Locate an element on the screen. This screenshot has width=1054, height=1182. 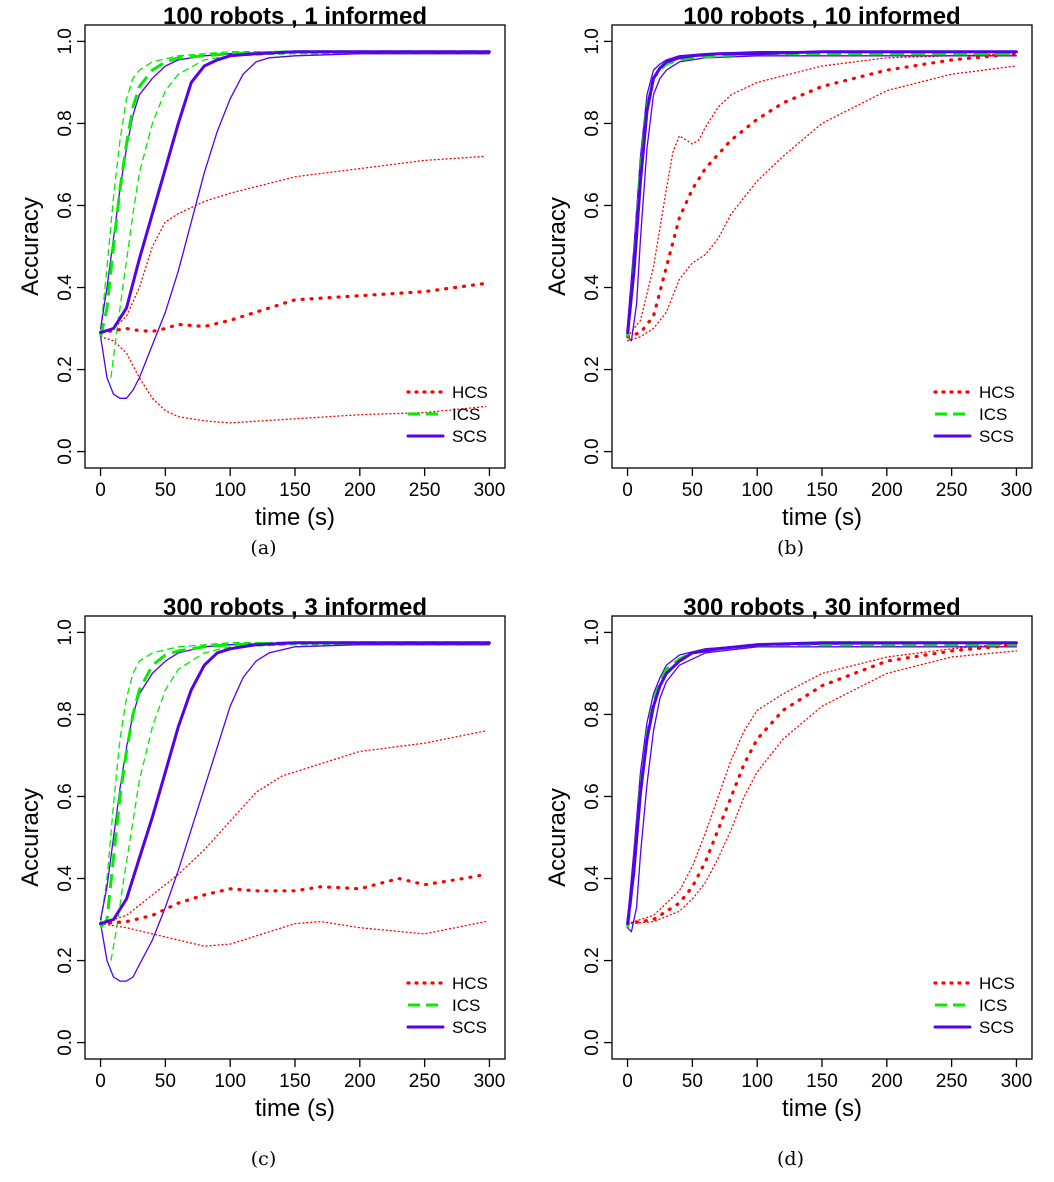
chart-title: 100 robots , 10 informed is located at coordinates (821, 16).